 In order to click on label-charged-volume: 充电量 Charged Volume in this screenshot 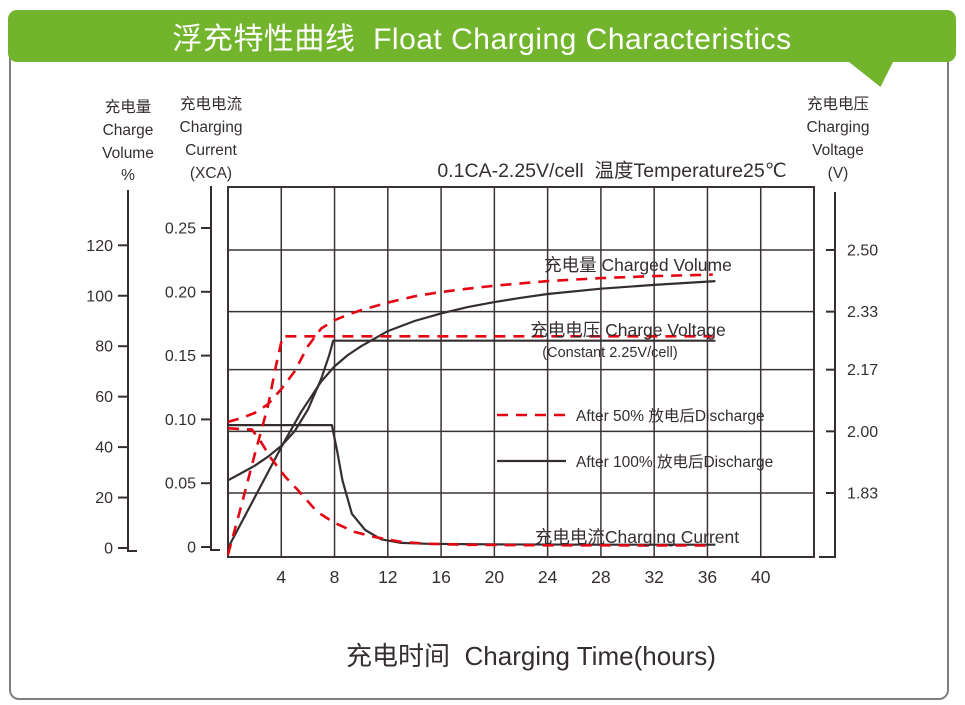, I will do `click(638, 265)`.